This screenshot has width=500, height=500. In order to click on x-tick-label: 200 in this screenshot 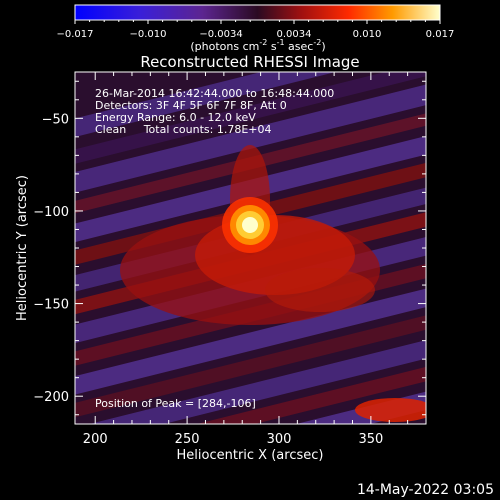, I will do `click(95, 439)`.